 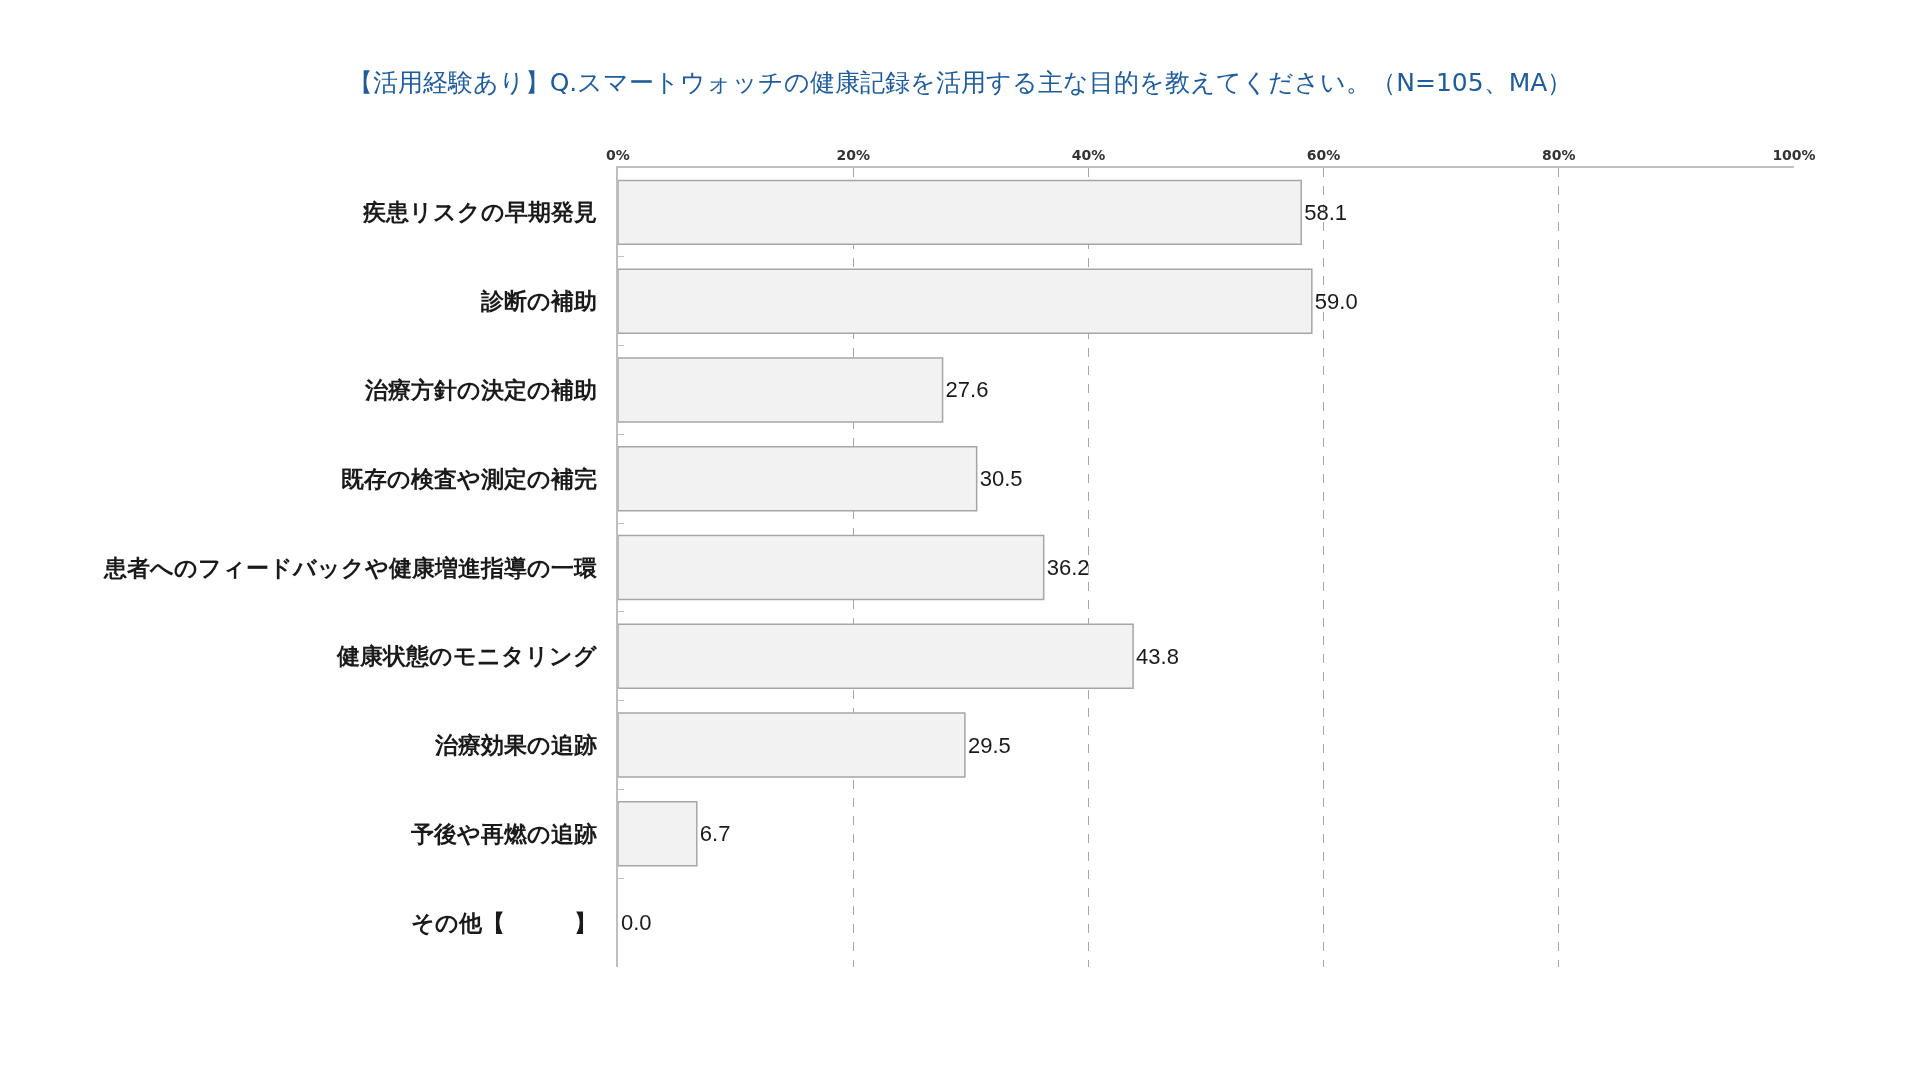 What do you see at coordinates (1326, 212) in the screenshot?
I see `data-label: 58.1` at bounding box center [1326, 212].